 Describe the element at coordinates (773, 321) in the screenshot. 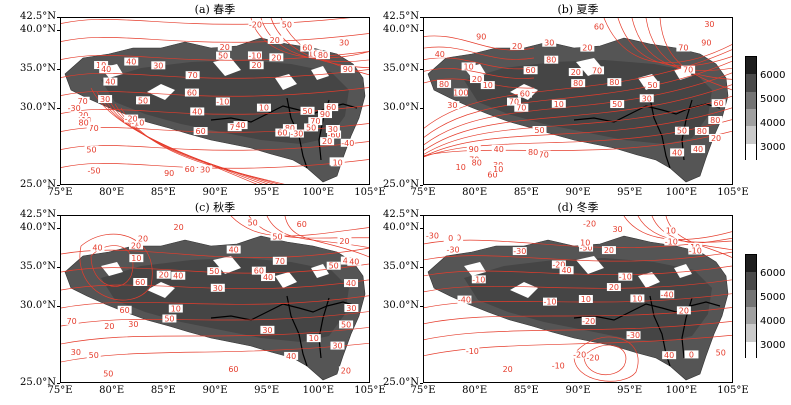

I see `colorbar-label: 4000` at that location.